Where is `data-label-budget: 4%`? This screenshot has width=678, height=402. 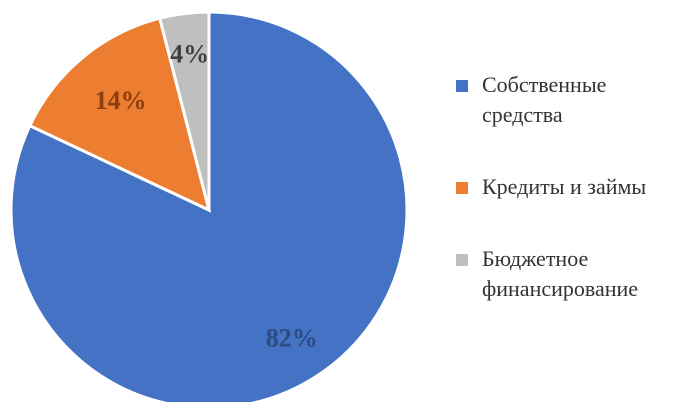 data-label-budget: 4% is located at coordinates (189, 54).